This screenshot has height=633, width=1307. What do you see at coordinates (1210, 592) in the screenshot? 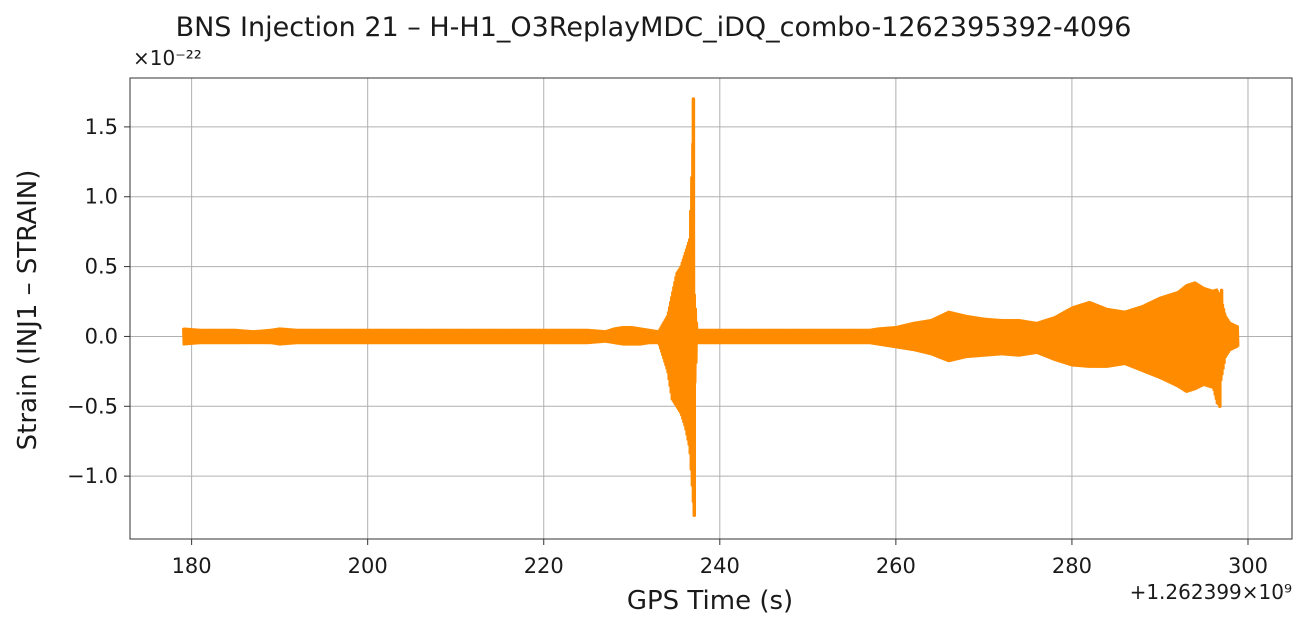
I see `x-axis-offset-label: +1.262399×10⁹` at bounding box center [1210, 592].